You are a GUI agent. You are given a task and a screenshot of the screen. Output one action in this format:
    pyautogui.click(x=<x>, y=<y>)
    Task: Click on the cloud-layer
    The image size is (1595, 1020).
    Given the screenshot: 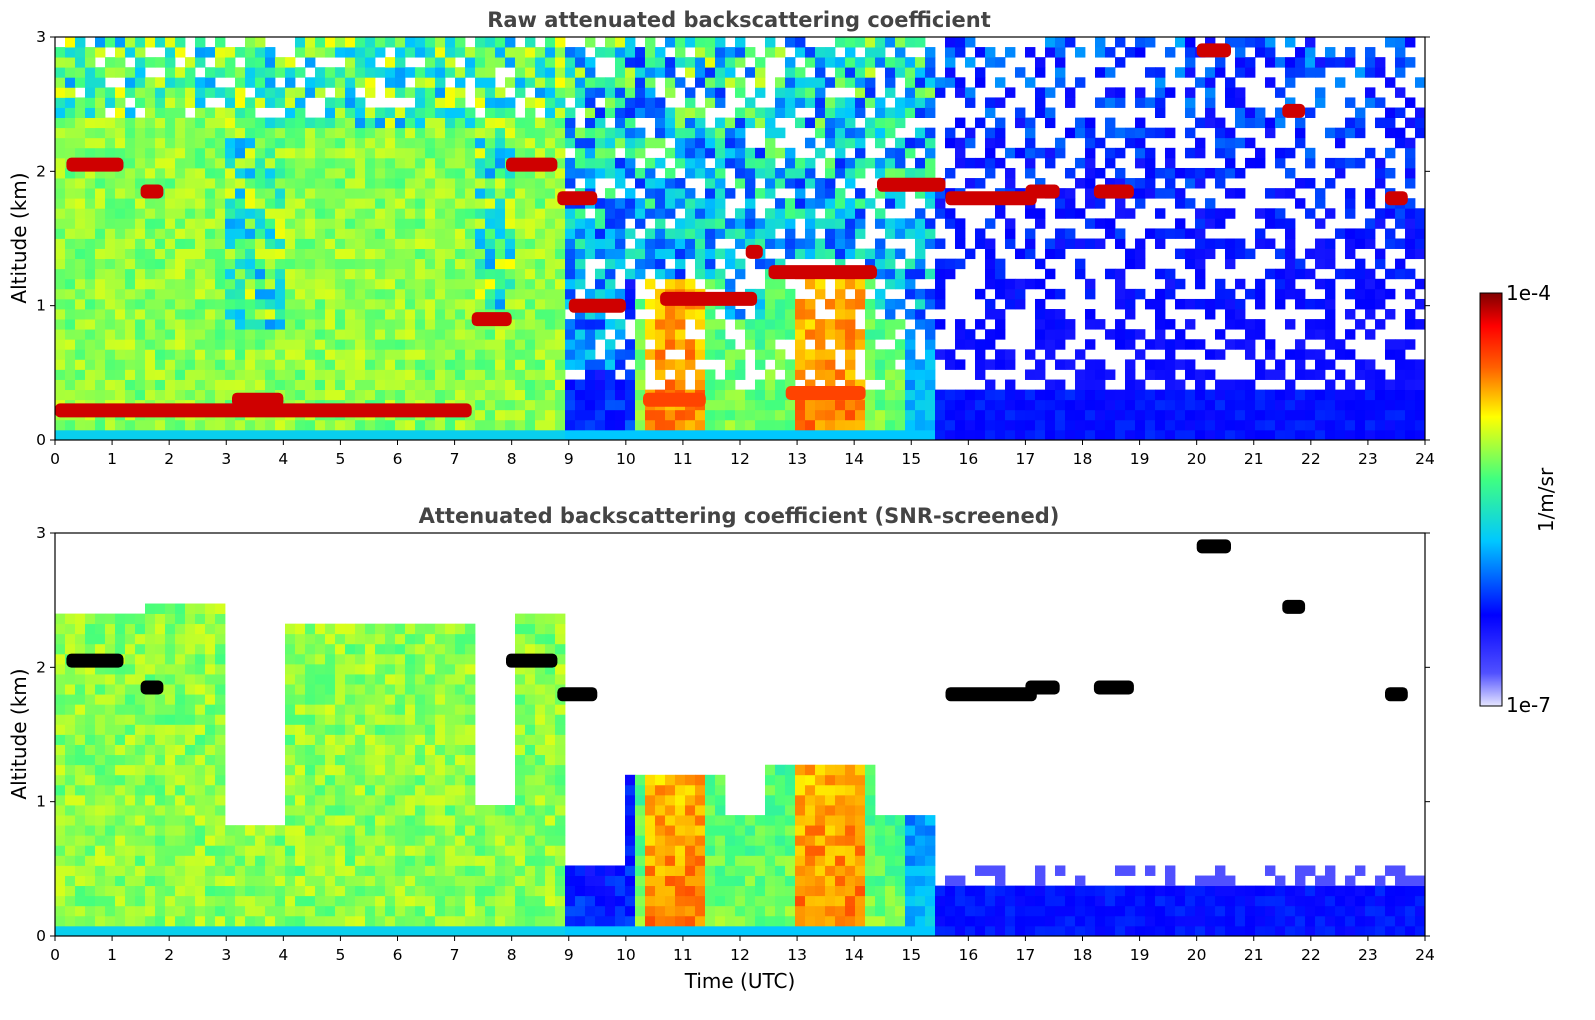 What is the action you would take?
    pyautogui.click(x=532, y=164)
    